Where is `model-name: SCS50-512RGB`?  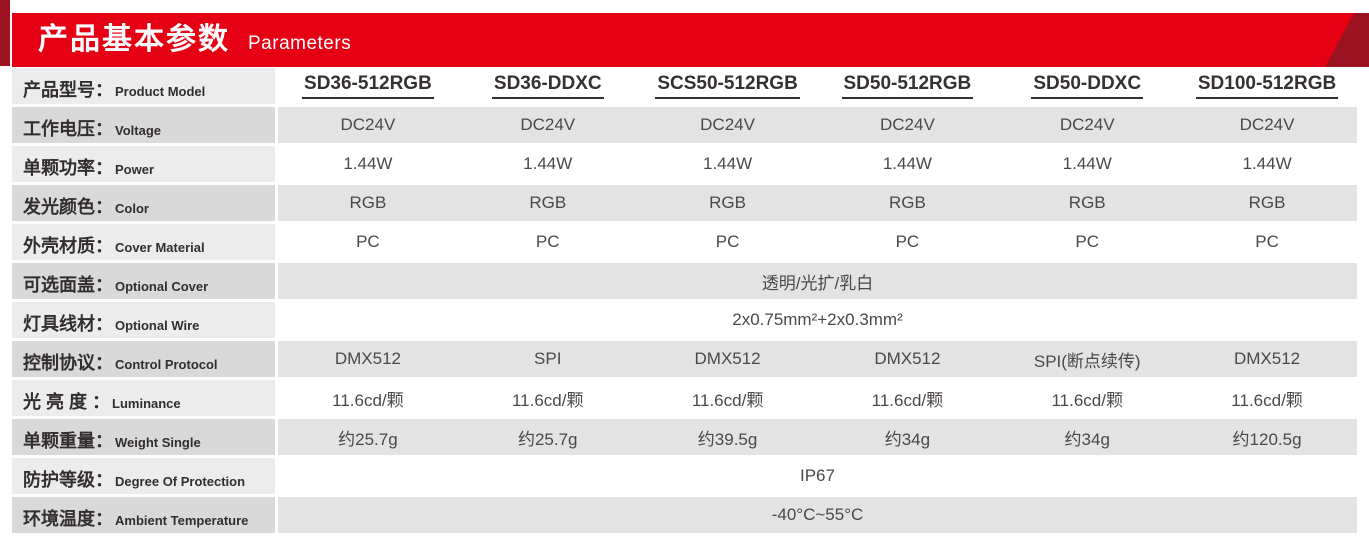
model-name: SCS50-512RGB is located at coordinates (727, 86).